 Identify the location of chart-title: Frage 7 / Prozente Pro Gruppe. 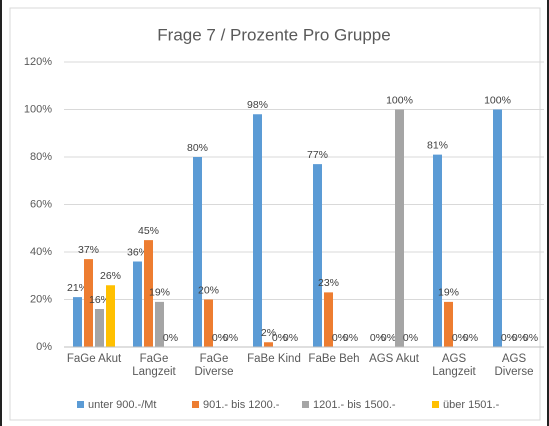
(273, 34).